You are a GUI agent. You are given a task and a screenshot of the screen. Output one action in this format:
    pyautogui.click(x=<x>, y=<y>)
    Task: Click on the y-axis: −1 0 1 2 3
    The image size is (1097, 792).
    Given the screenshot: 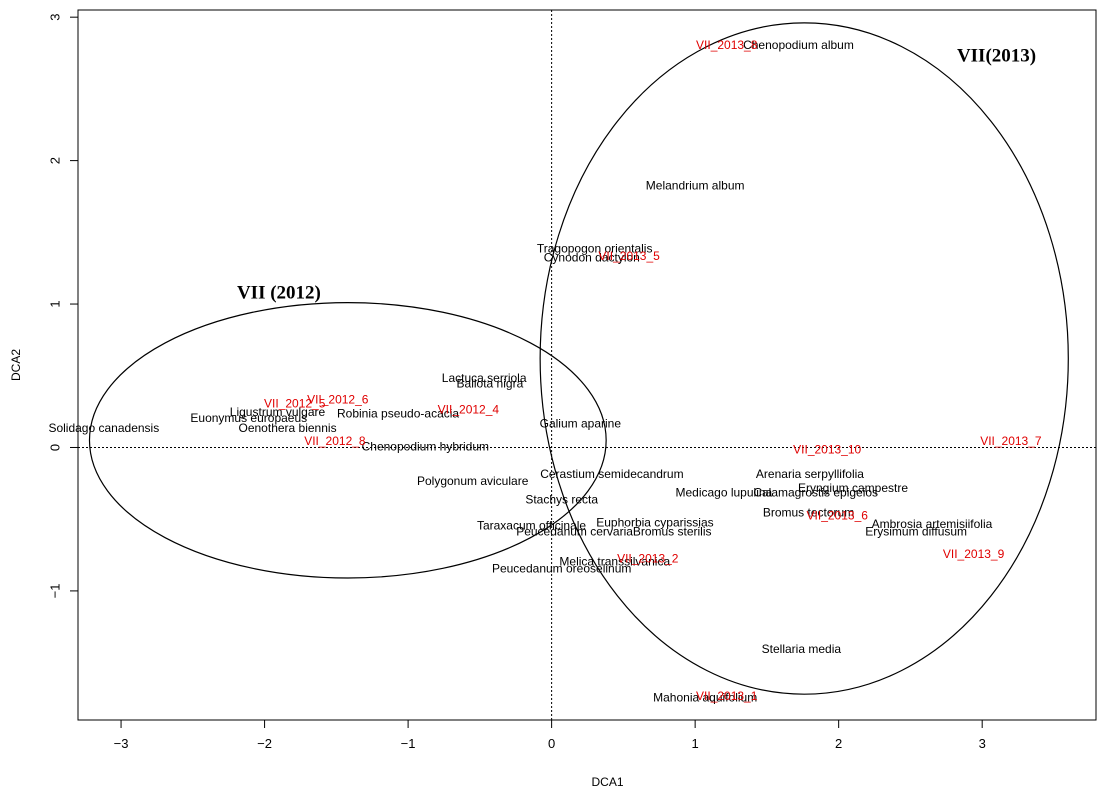 What is the action you would take?
    pyautogui.click(x=62, y=306)
    